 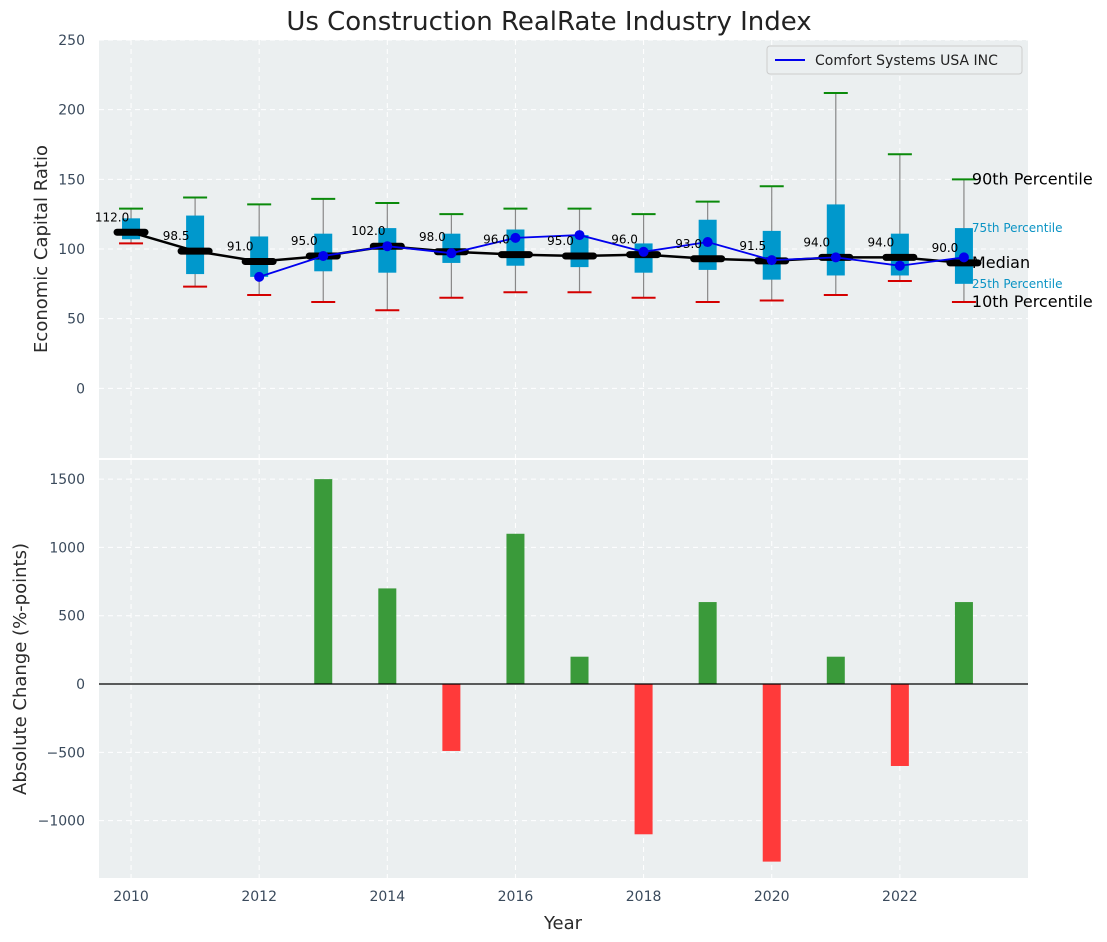 I want to click on median-label-2017: 95.0, so click(x=560, y=241).